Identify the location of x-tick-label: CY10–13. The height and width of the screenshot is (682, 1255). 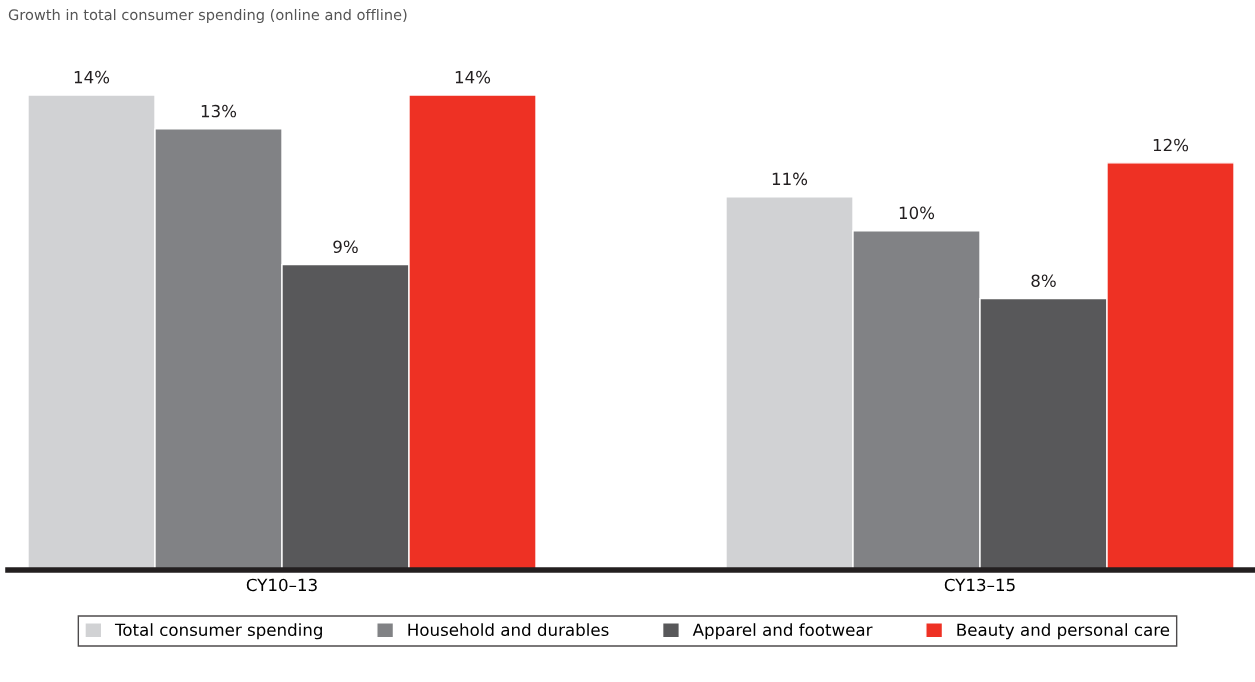
(281, 585).